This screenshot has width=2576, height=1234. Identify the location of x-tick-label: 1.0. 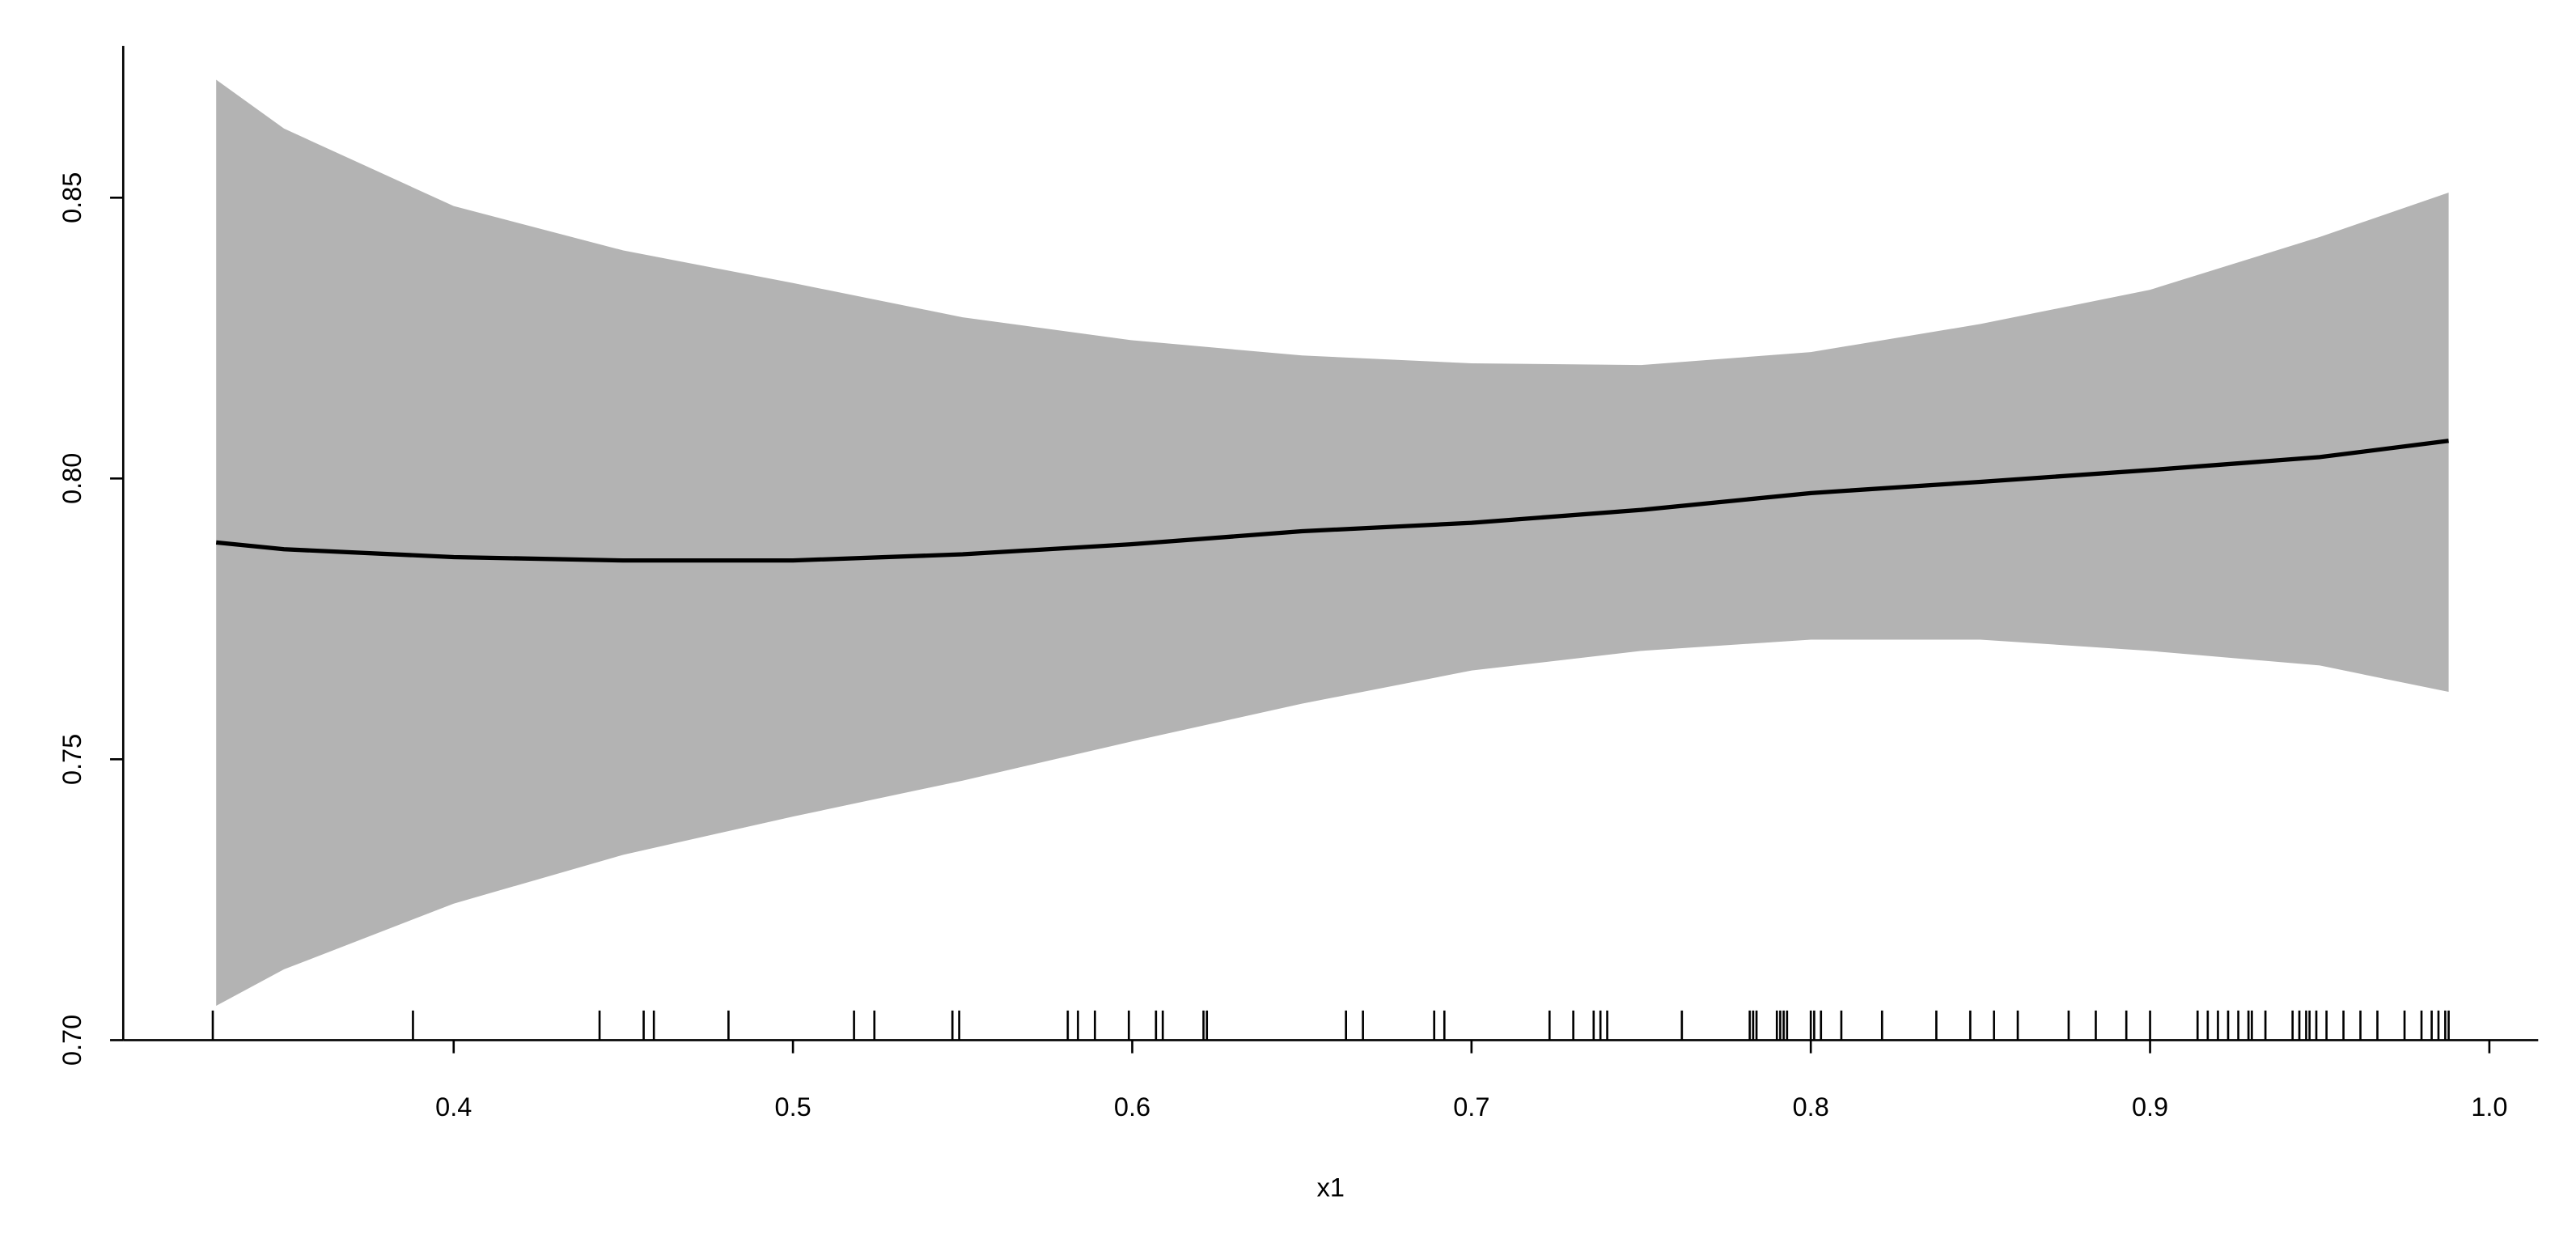
(2489, 1107).